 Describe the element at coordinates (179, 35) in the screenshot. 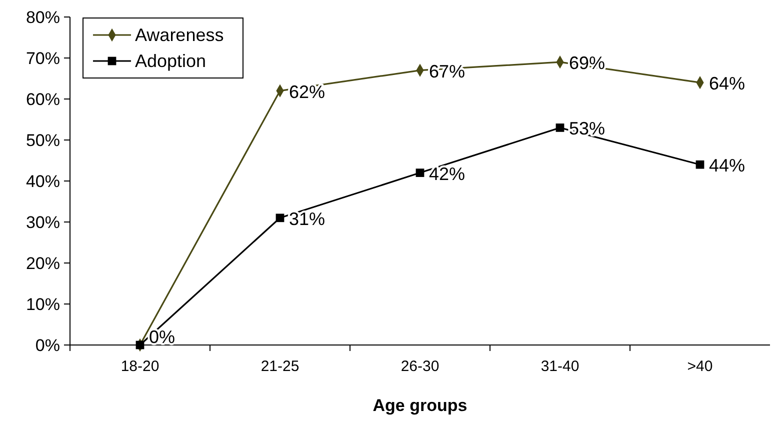

I see `legend-label: Awareness` at that location.